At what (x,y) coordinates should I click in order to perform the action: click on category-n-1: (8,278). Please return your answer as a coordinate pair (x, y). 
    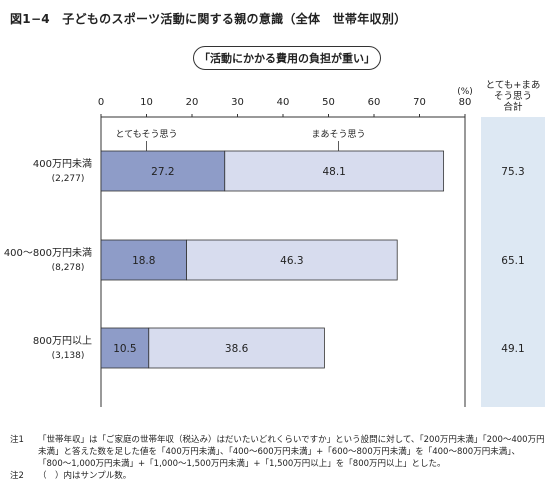
    Looking at the image, I should click on (68, 268).